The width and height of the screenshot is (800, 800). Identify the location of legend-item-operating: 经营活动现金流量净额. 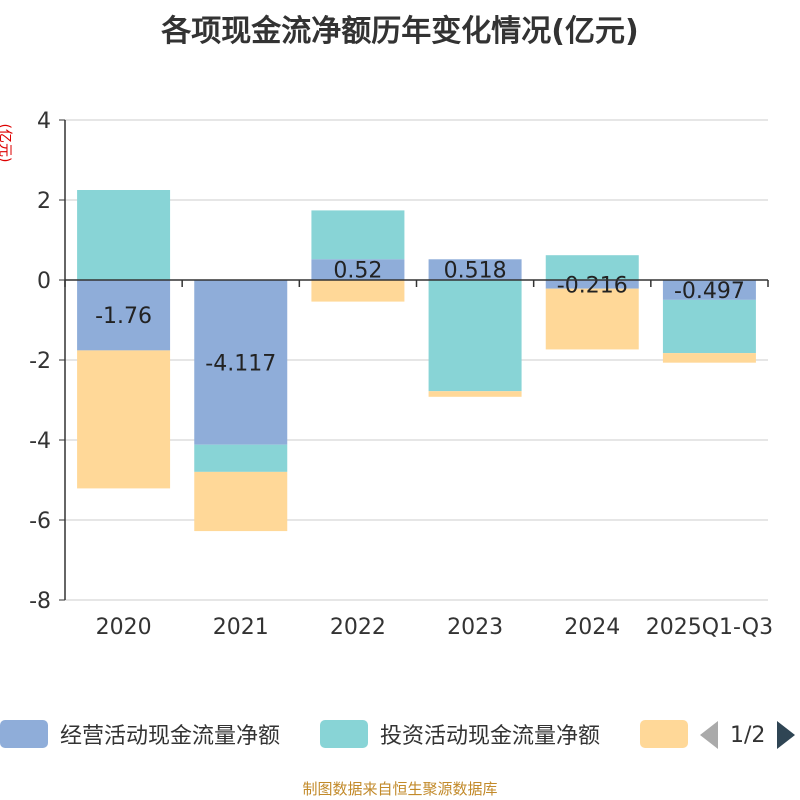
(140, 734).